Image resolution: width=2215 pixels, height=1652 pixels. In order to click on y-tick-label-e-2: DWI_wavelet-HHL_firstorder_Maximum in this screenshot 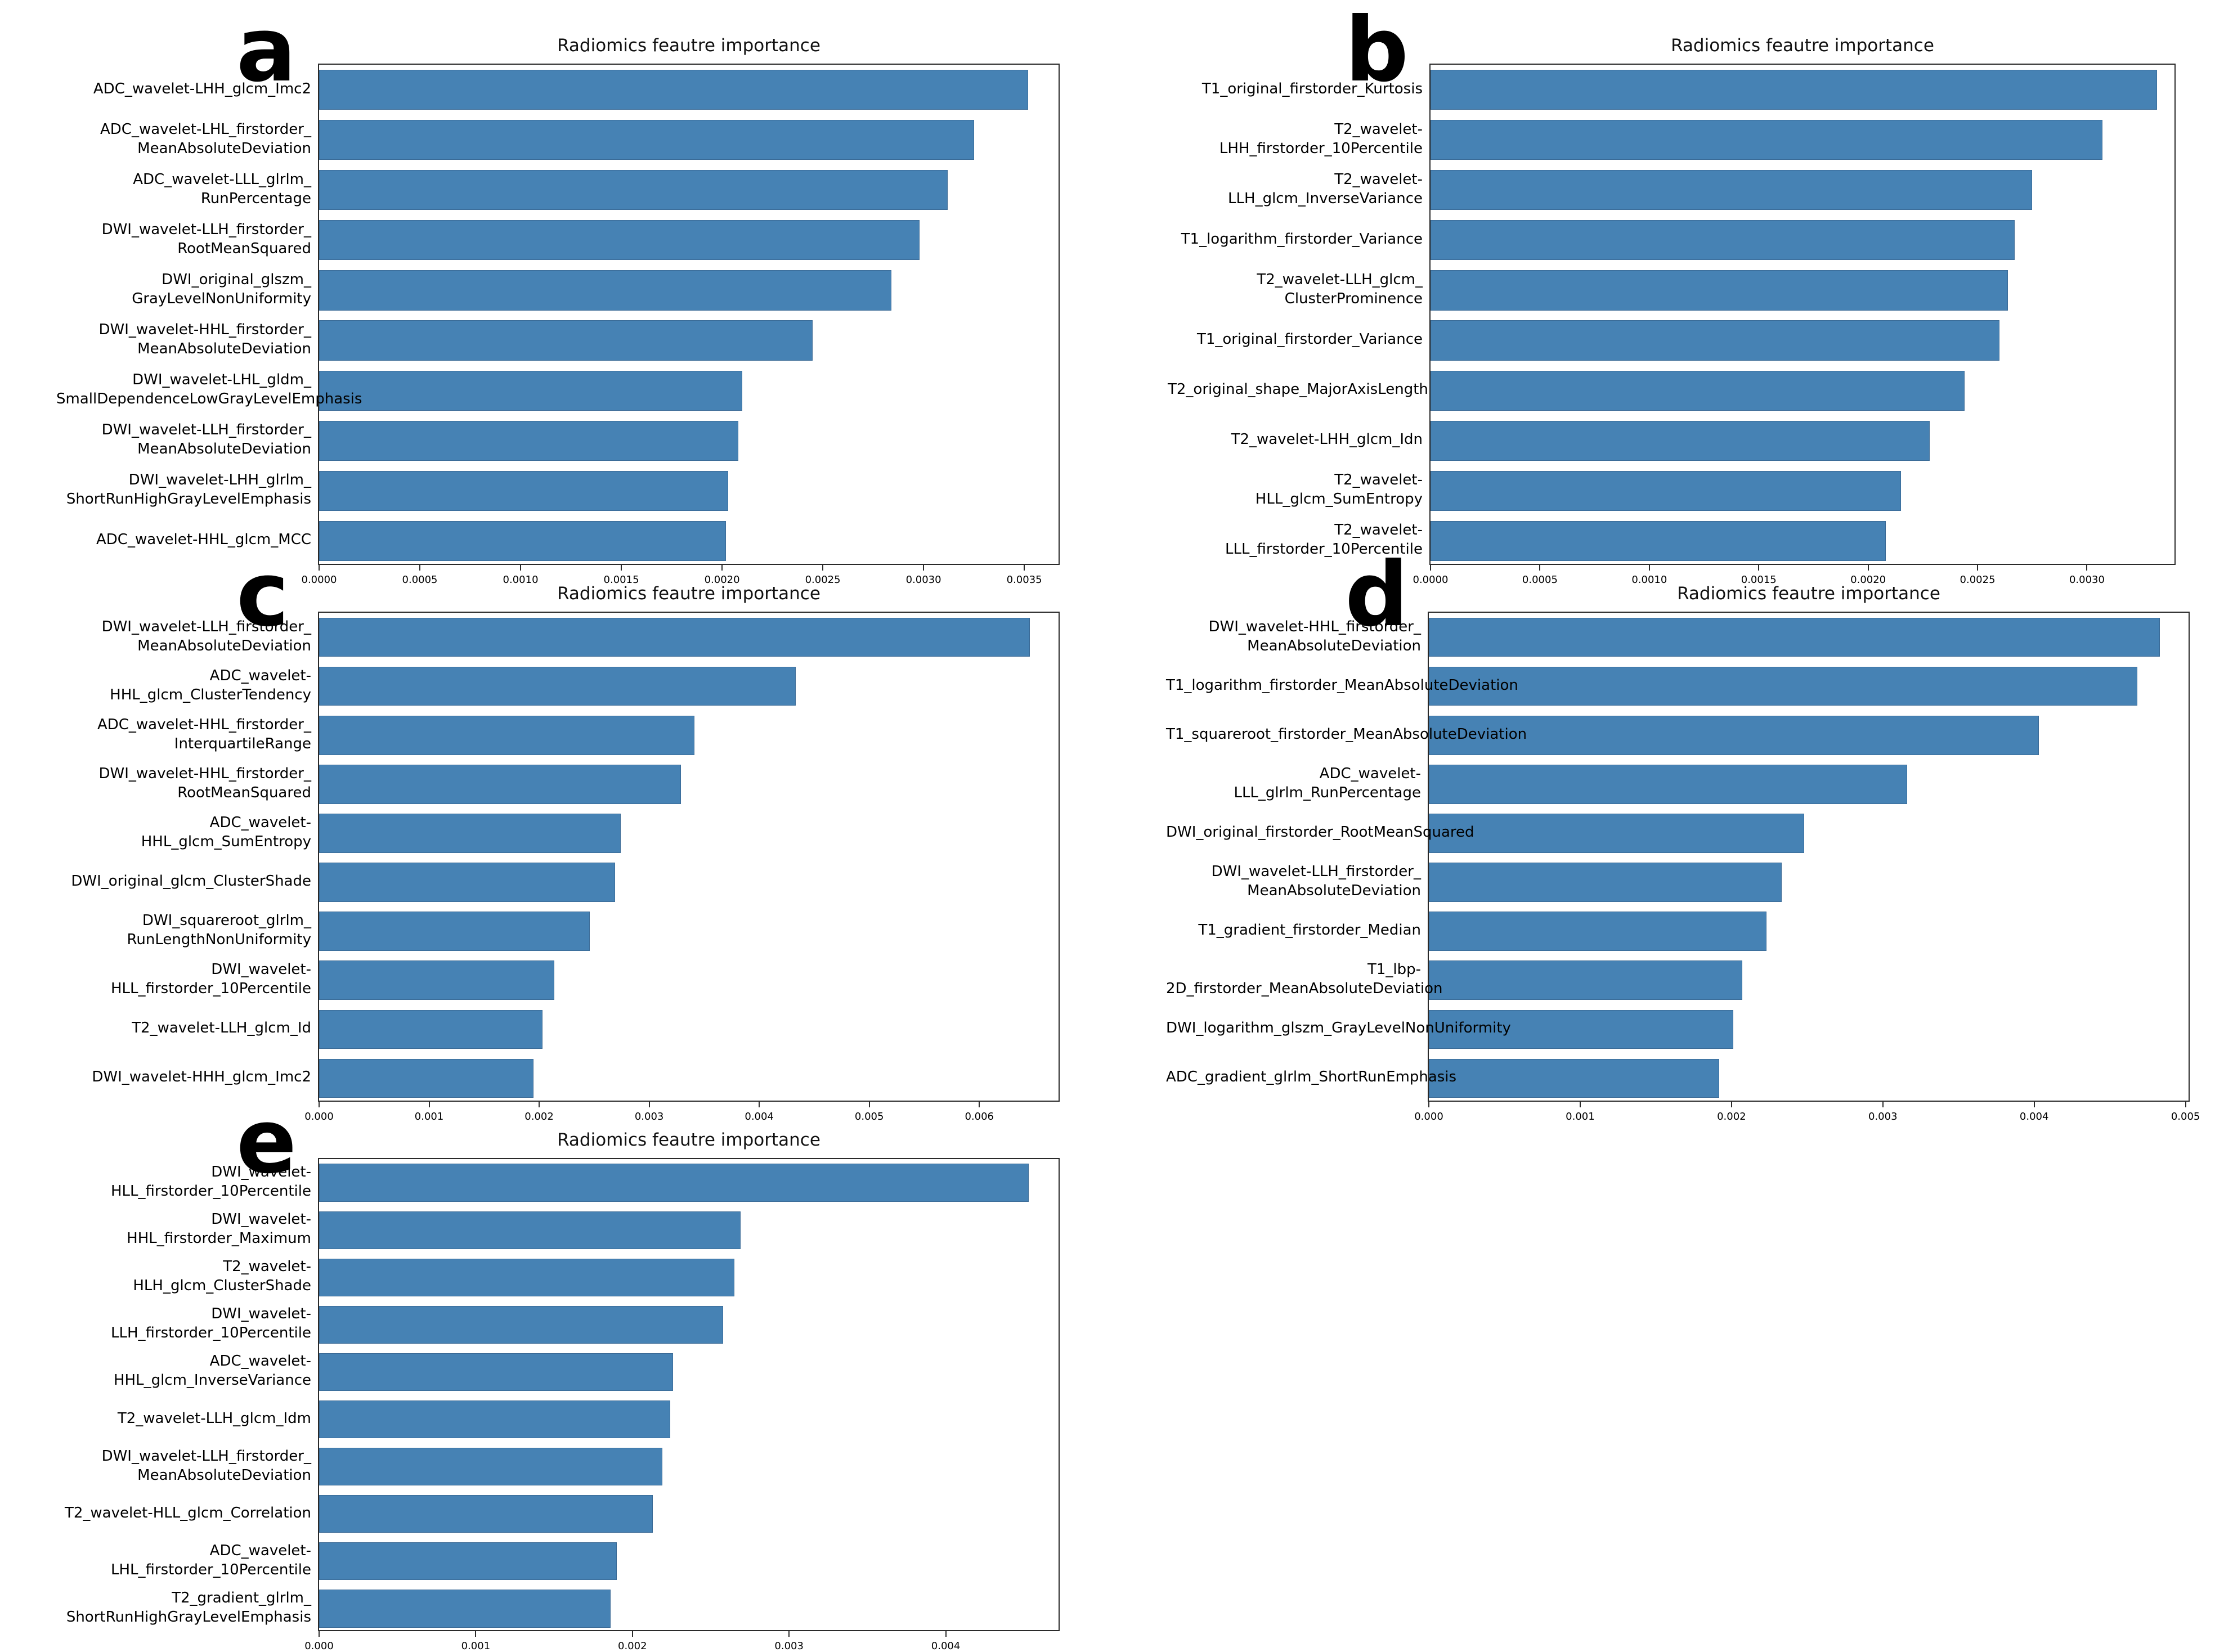, I will do `click(219, 1229)`.